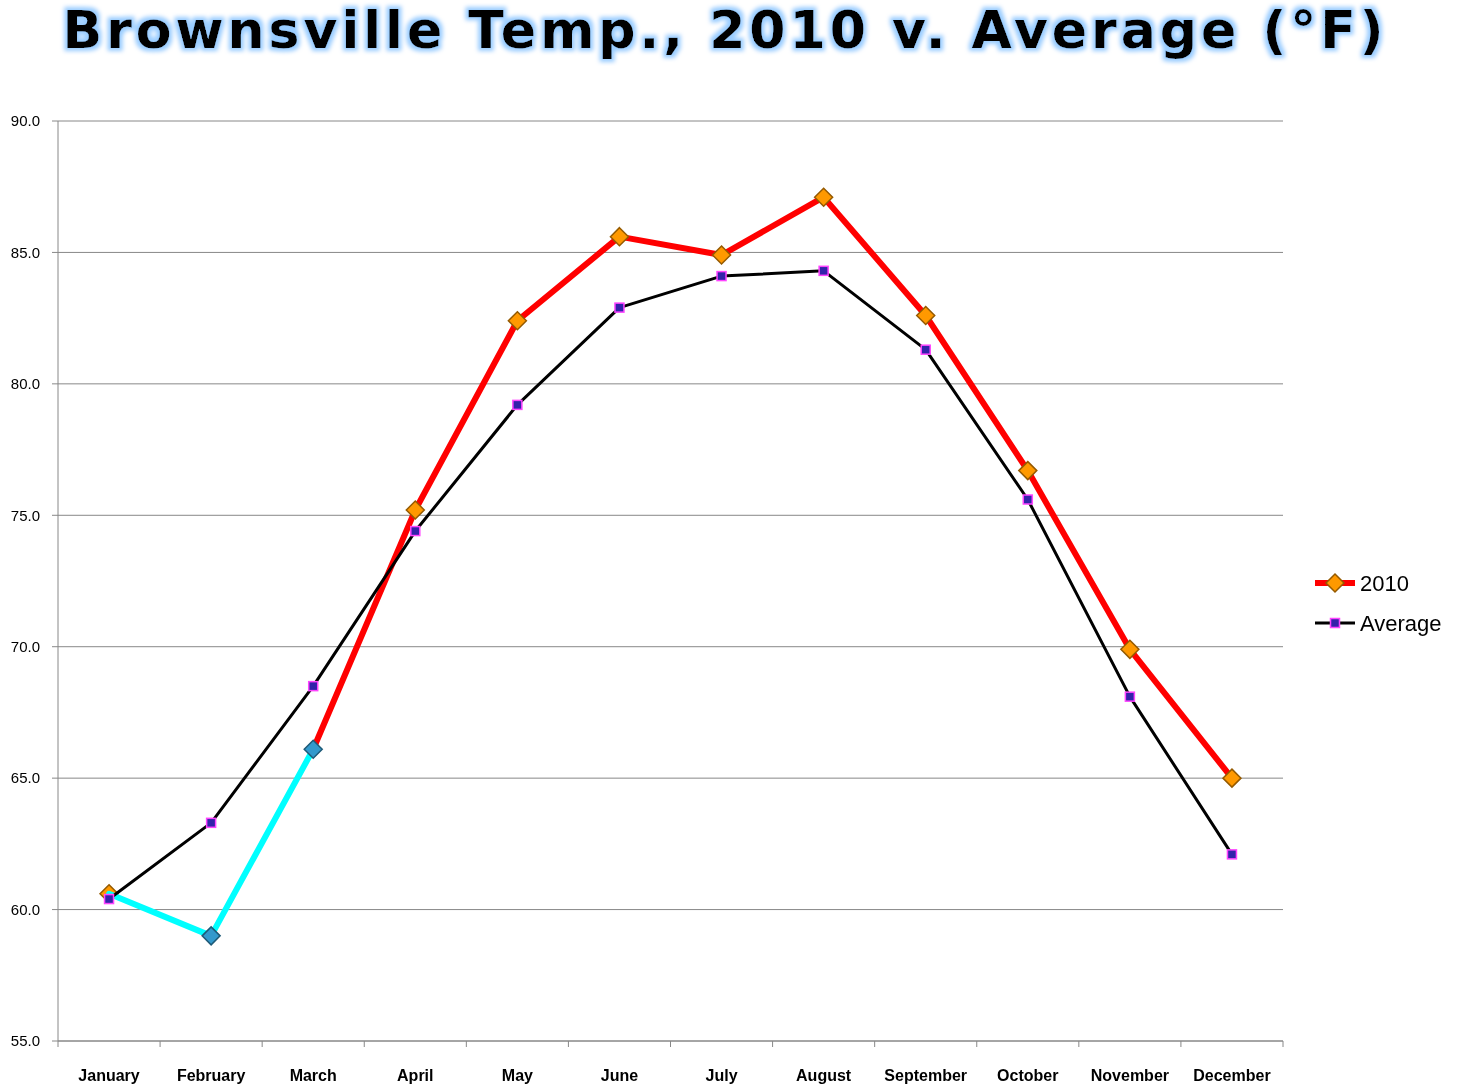  What do you see at coordinates (517, 1075) in the screenshot?
I see `x-tick-label: May` at bounding box center [517, 1075].